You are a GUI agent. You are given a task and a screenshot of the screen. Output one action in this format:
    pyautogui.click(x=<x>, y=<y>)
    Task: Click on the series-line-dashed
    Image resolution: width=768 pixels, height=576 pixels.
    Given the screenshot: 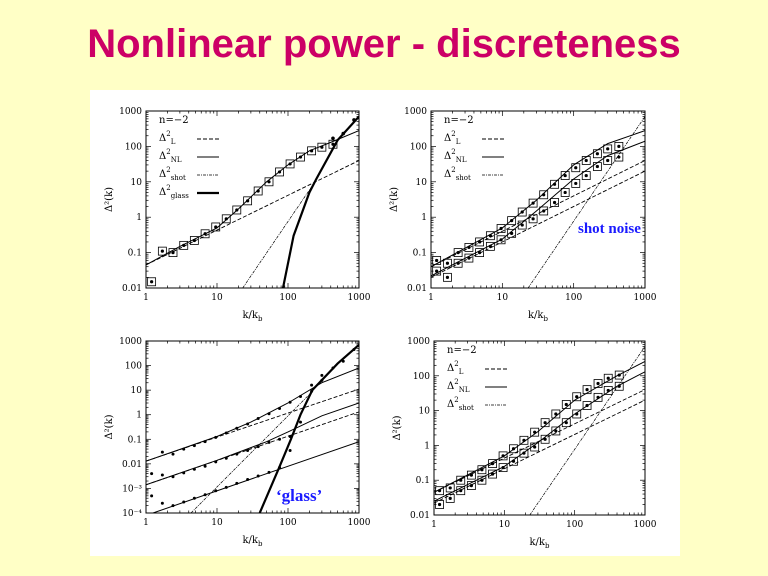 What is the action you would take?
    pyautogui.click(x=538, y=224)
    